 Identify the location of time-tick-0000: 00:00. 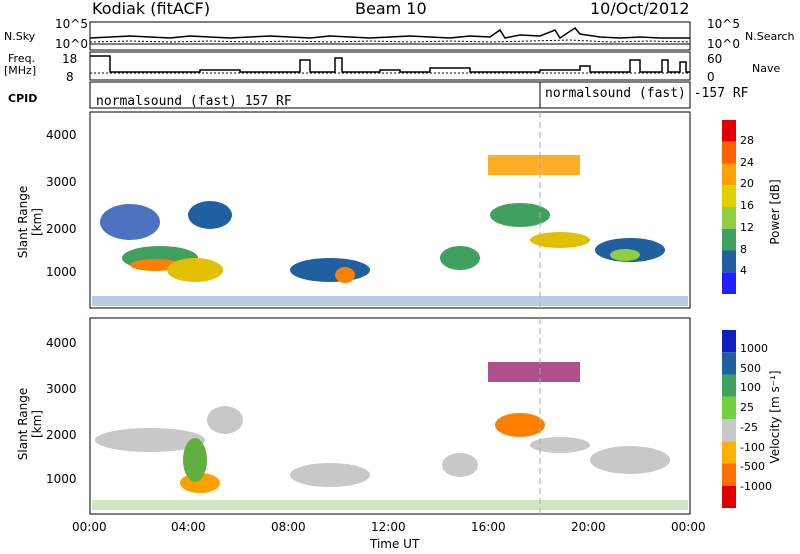
(89, 527).